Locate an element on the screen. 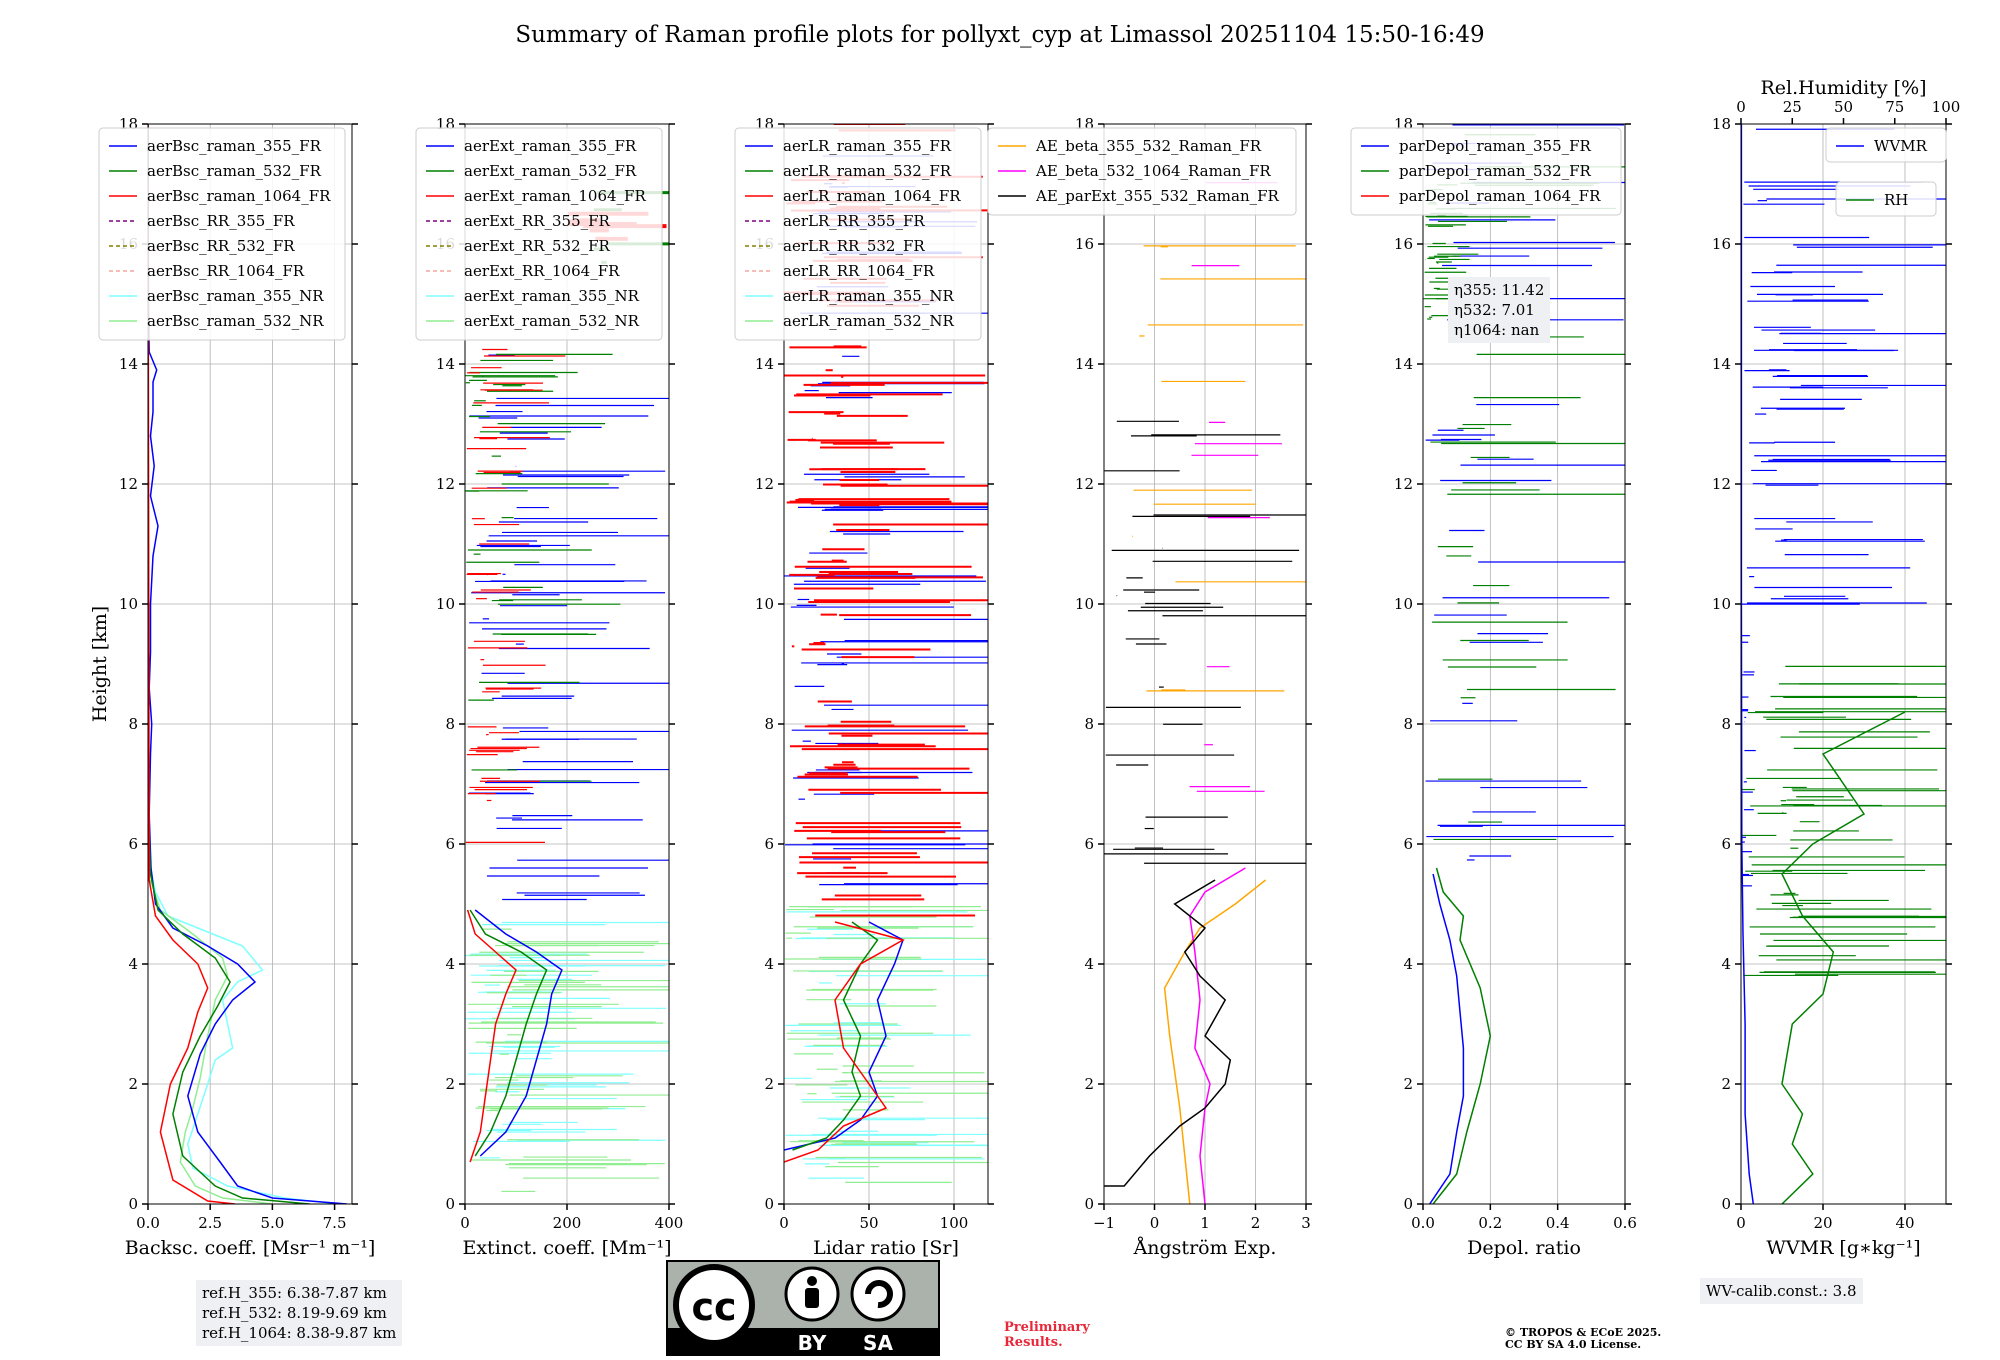  legend-entry: aerLR_RR_532_FR is located at coordinates (854, 246).